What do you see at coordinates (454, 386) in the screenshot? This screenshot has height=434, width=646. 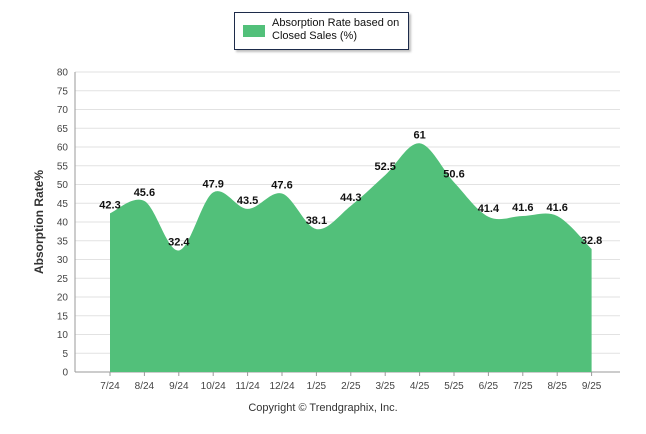 I see `x-tick-label: 5/25` at bounding box center [454, 386].